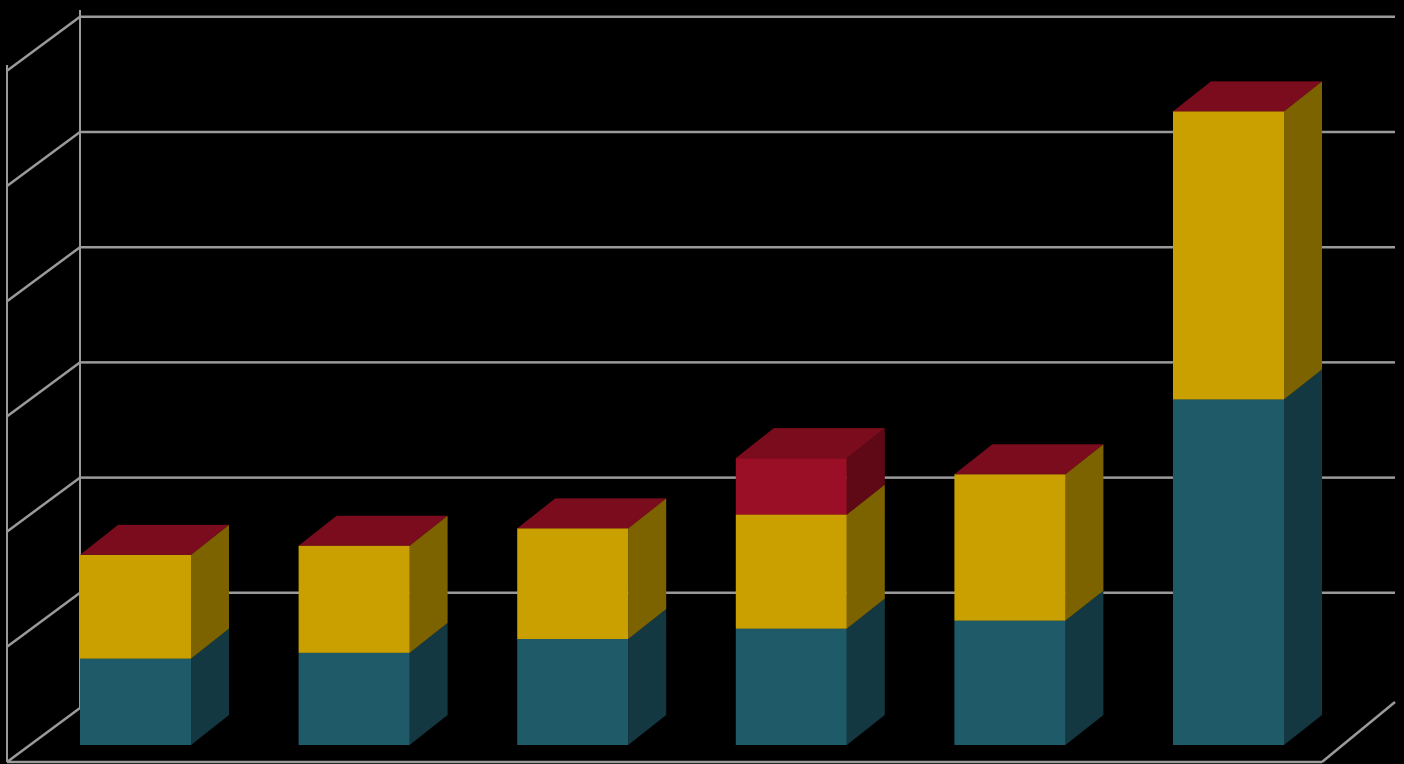 The height and width of the screenshot is (764, 1404). Describe the element at coordinates (1358, 732) in the screenshot. I see `floor-right-edge` at that location.